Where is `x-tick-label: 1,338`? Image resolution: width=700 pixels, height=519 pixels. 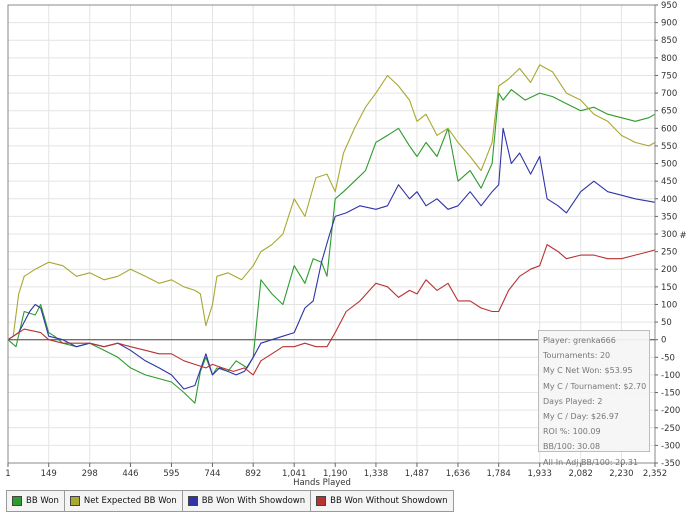 x-tick-label: 1,338 is located at coordinates (376, 474).